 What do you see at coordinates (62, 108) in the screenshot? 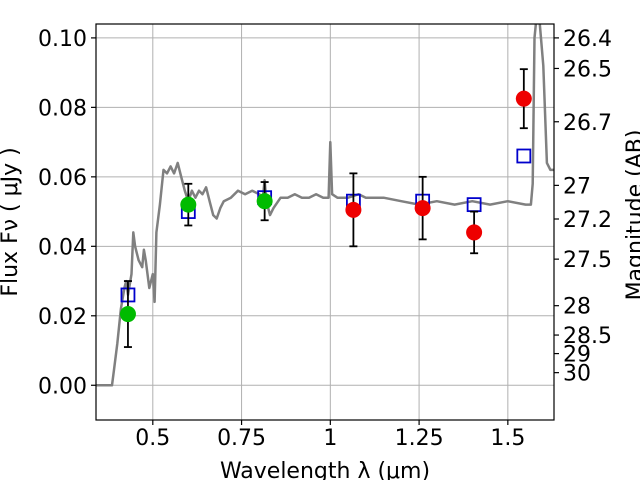
I see `y-tick-label: 0.08` at bounding box center [62, 108].